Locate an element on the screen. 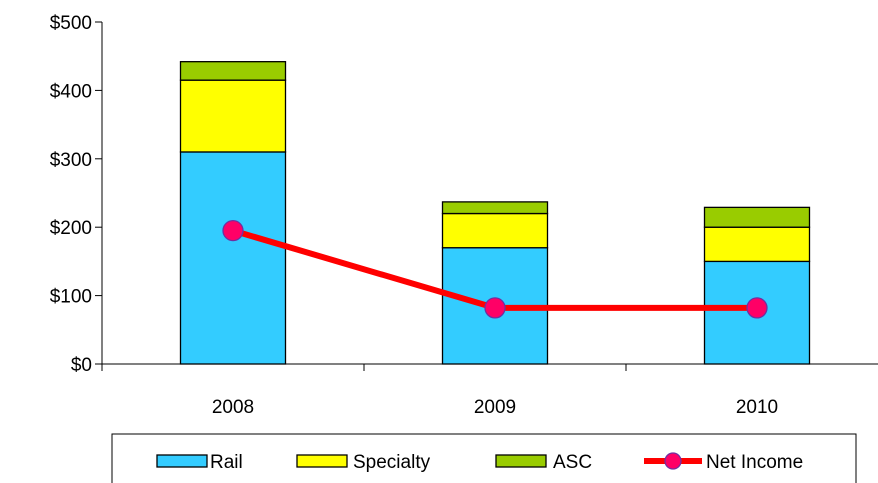 The height and width of the screenshot is (483, 878). net-income-point-2009 is located at coordinates (495, 308).